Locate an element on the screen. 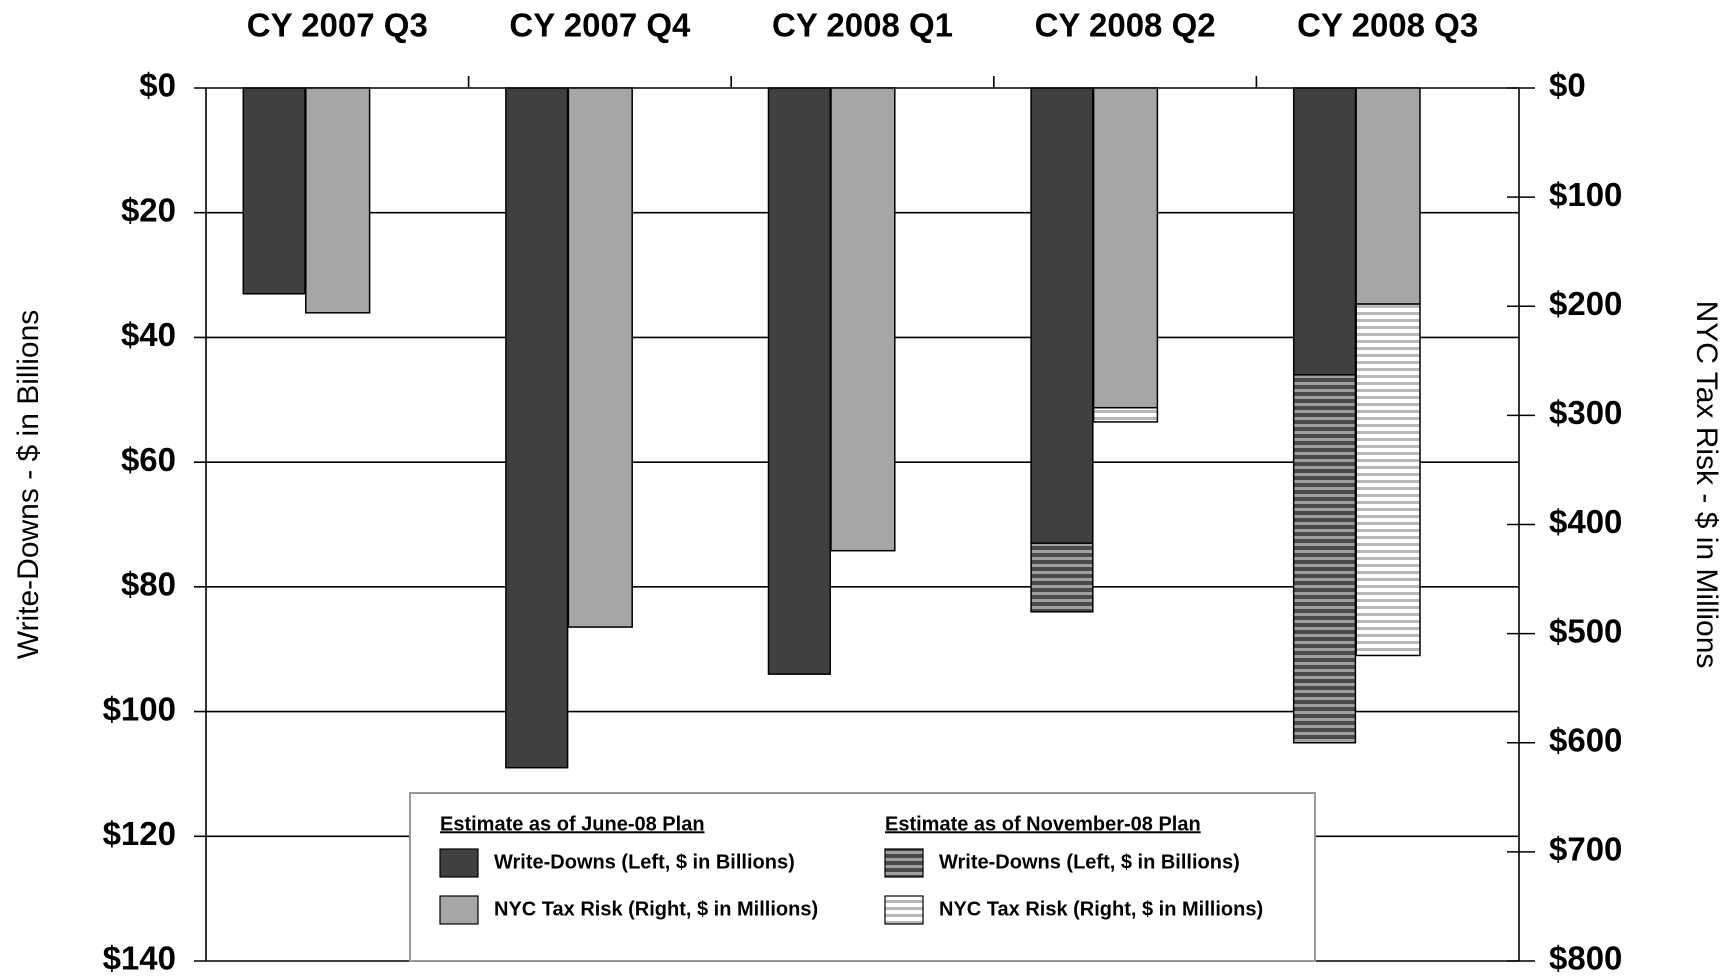 The image size is (1735, 979). y-tick-label: $40 is located at coordinates (148, 334).